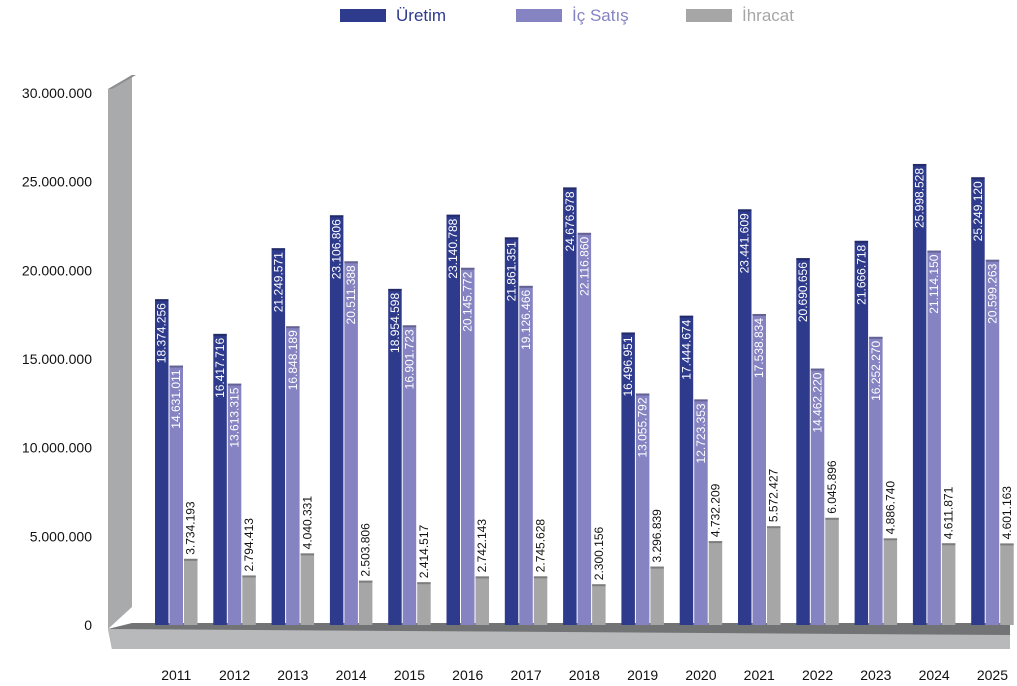 The image size is (1017, 686). What do you see at coordinates (1007, 513) in the screenshot?
I see `bar-value-label: 4.601.163` at bounding box center [1007, 513].